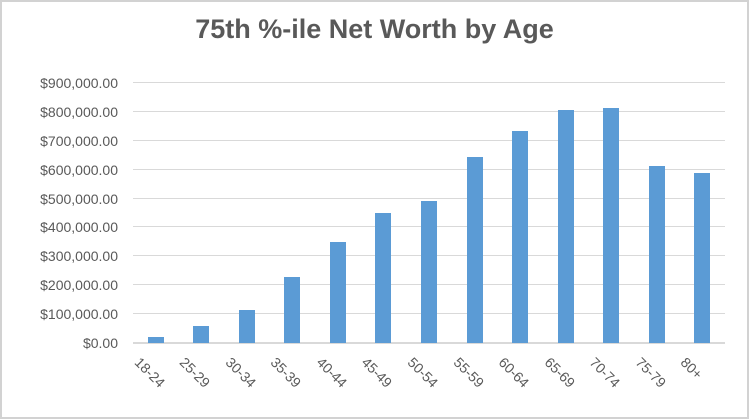 The height and width of the screenshot is (419, 749). Describe the element at coordinates (79, 198) in the screenshot. I see `y-axis-tick-label: $500,000.00` at that location.